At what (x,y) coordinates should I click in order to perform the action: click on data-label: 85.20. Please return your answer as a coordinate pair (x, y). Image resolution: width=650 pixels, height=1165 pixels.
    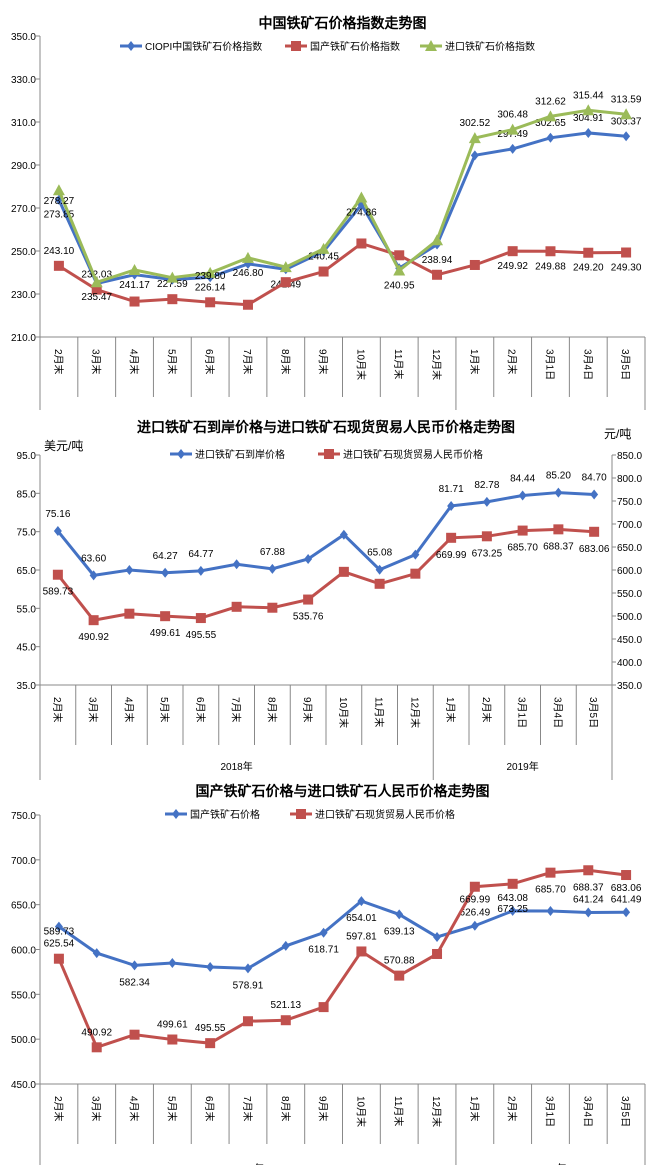
    Looking at the image, I should click on (558, 476).